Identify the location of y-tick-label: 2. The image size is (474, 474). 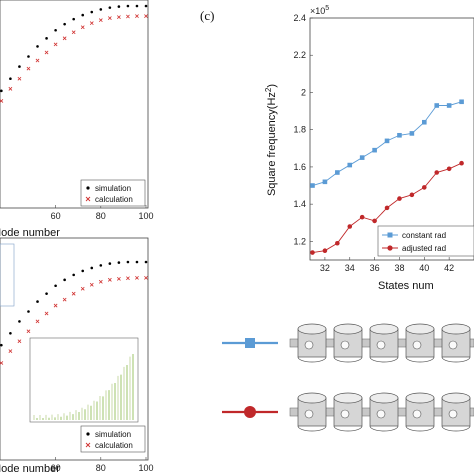
(303, 92).